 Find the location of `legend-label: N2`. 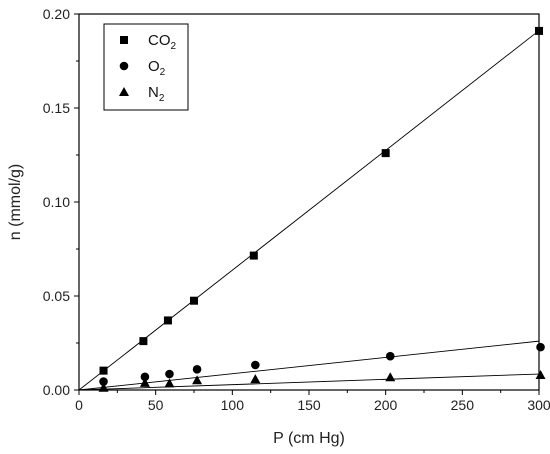

legend-label: N2 is located at coordinates (156, 94).